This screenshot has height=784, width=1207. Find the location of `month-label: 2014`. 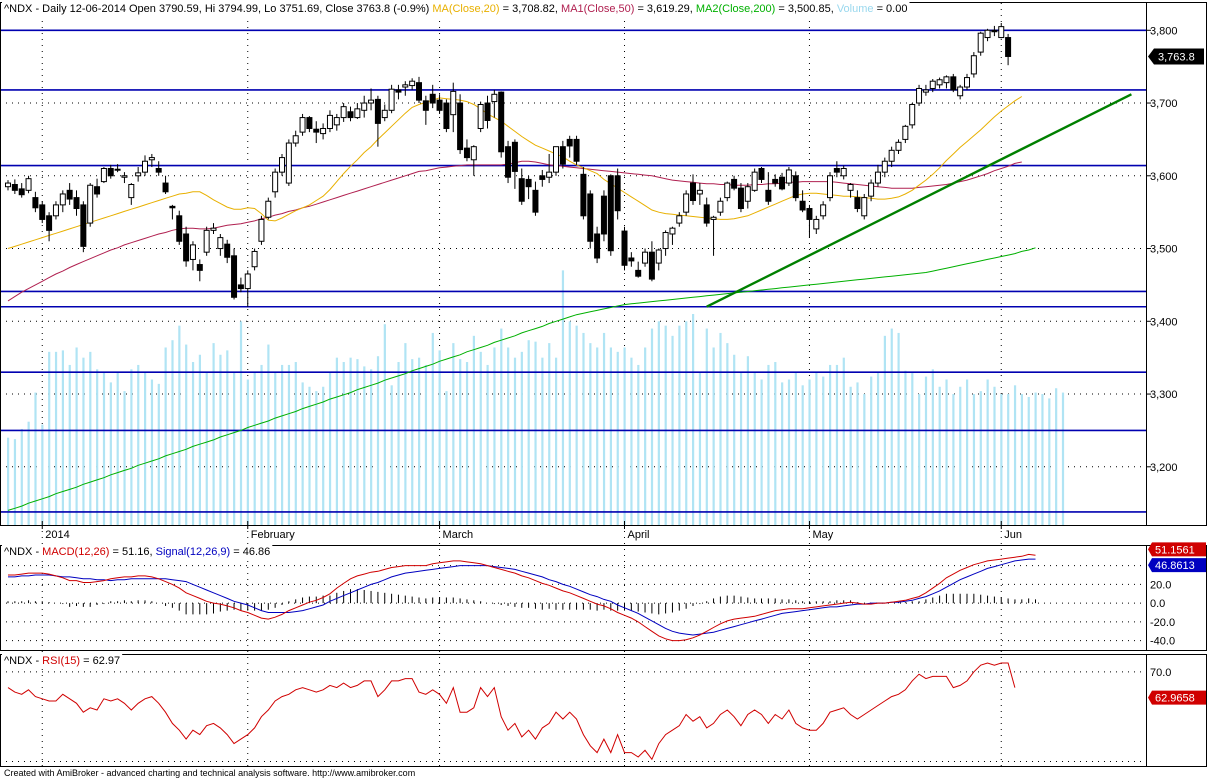

month-label: 2014 is located at coordinates (57, 535).